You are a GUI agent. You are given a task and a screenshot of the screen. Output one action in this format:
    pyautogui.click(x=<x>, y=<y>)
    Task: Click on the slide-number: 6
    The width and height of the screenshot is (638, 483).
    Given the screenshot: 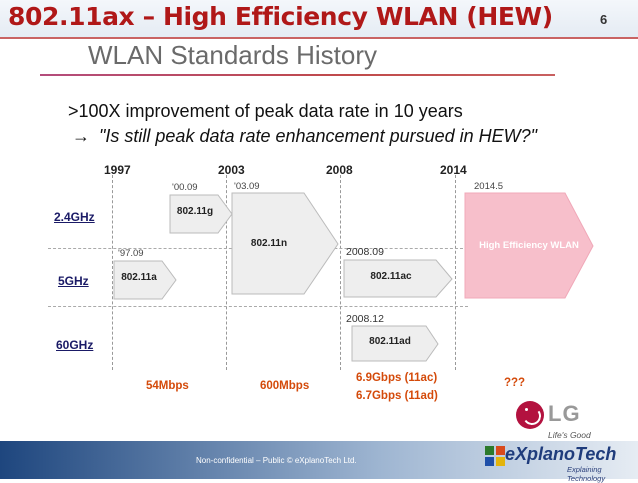 What is the action you would take?
    pyautogui.click(x=604, y=19)
    